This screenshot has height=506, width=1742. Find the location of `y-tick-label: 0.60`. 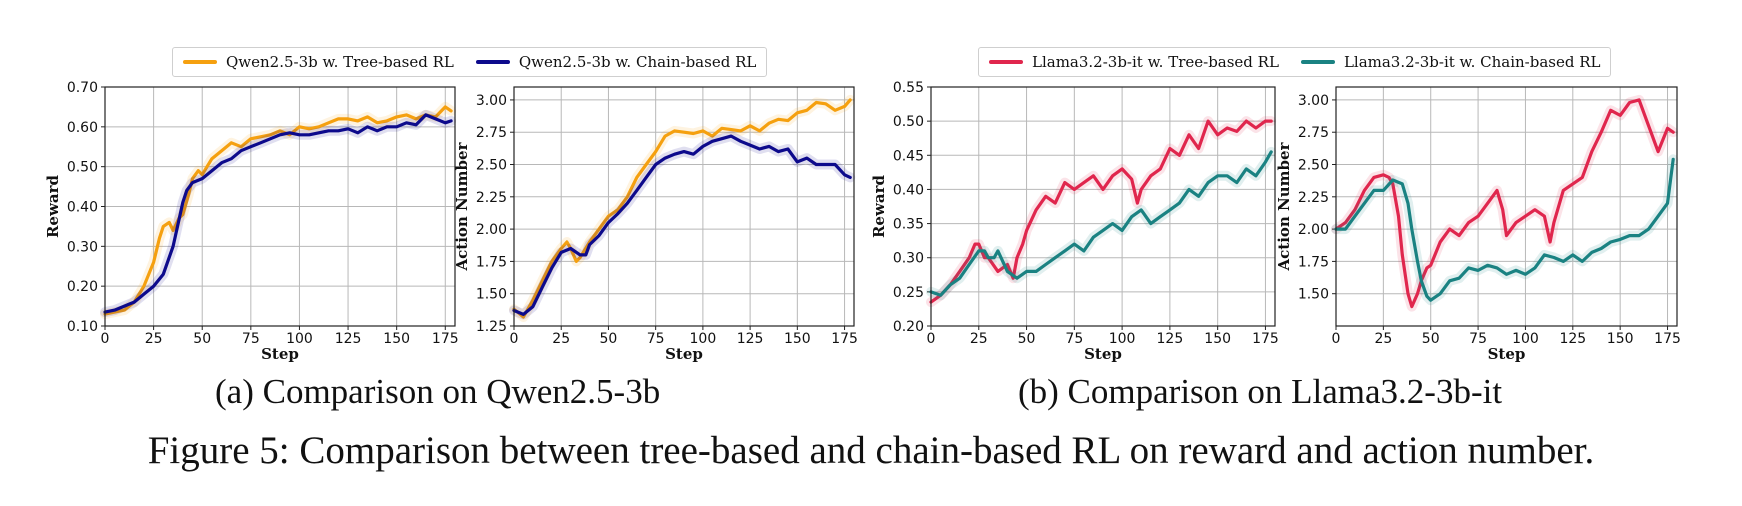

y-tick-label: 0.60 is located at coordinates (82, 128).